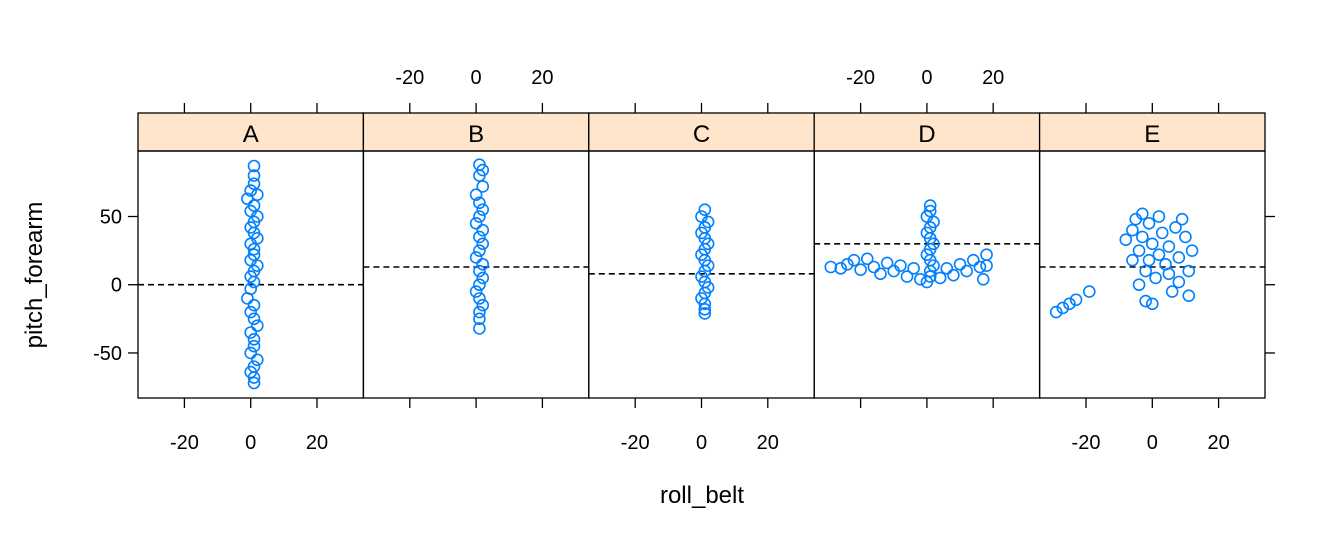 The image size is (1344, 537). Describe the element at coordinates (927, 237) in the screenshot. I see `panel-D: D -20 0 20` at that location.